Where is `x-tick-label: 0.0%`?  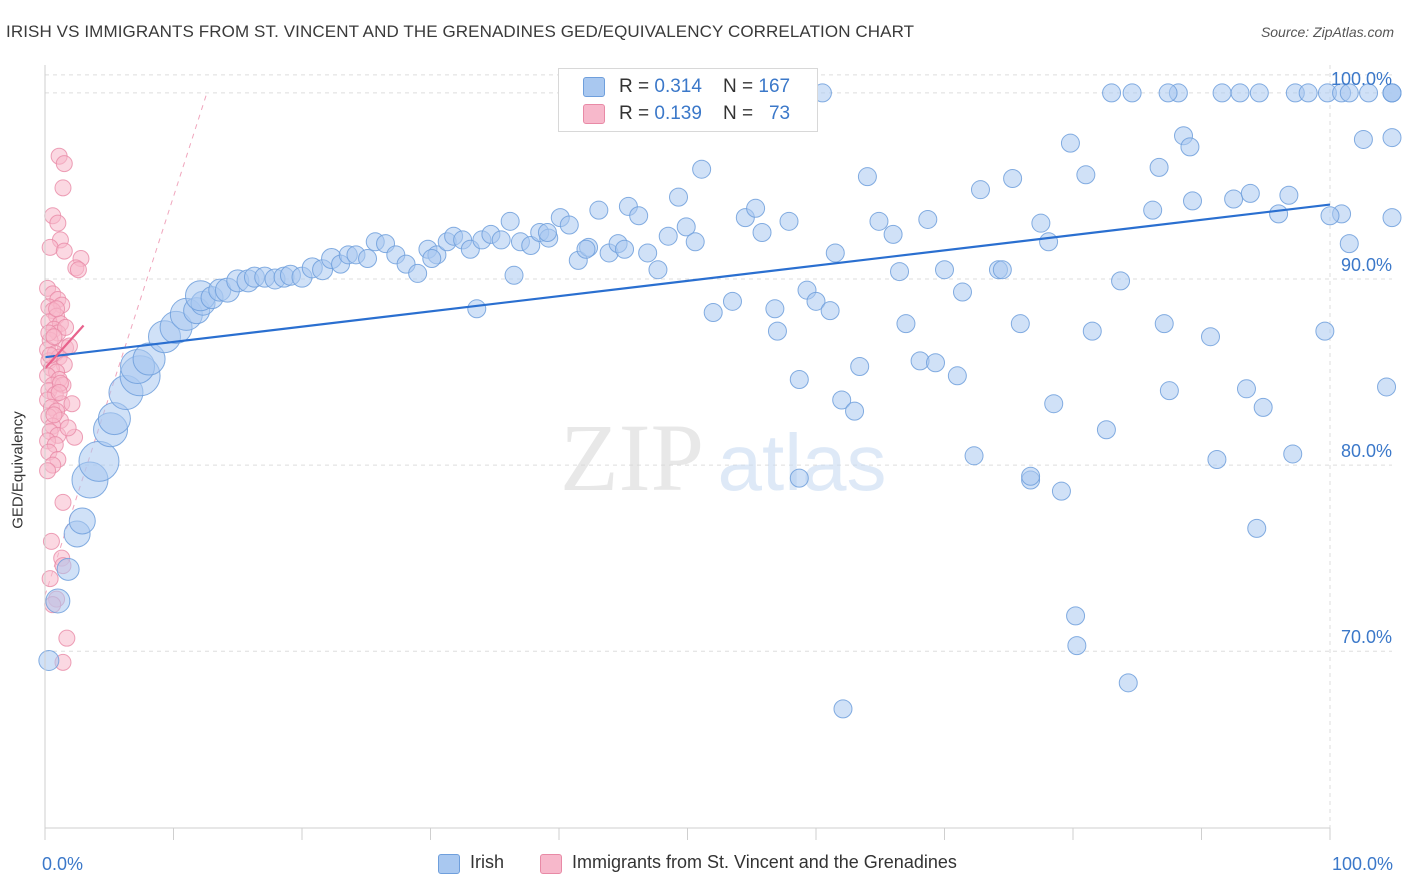
x-tick-label: 0.0% is located at coordinates (62, 864).